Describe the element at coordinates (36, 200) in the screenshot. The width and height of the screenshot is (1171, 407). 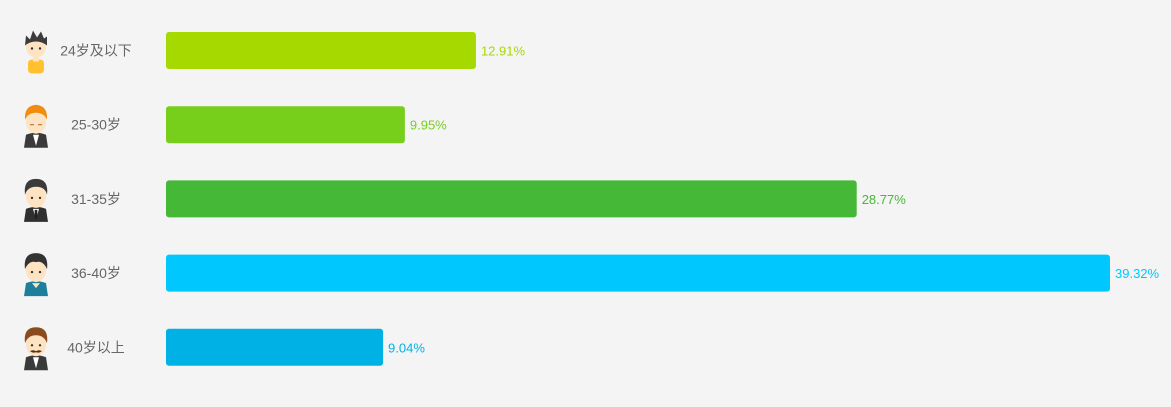
I see `man-dark-hair-suit-icon` at that location.